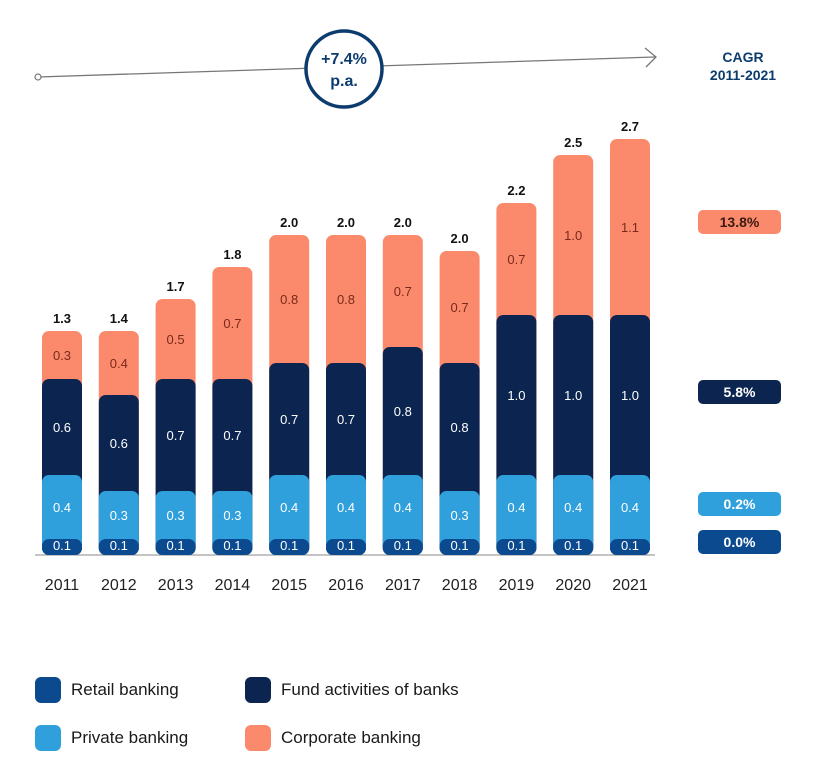 This screenshot has width=820, height=778. I want to click on data-label: 0.5, so click(176, 339).